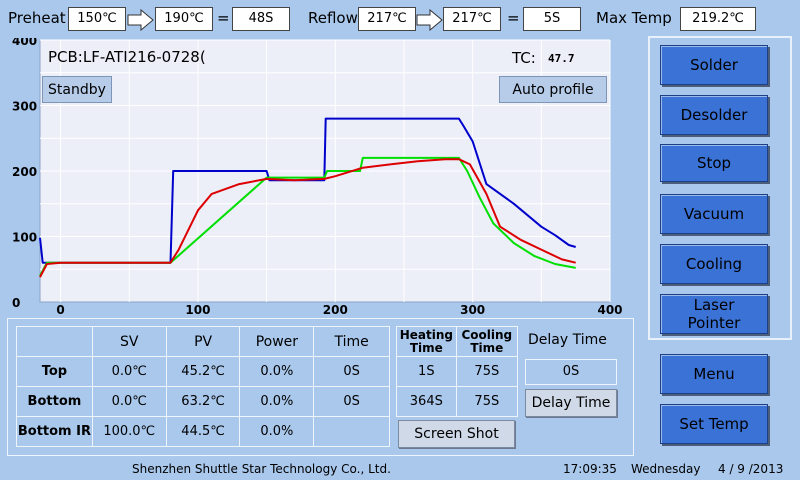 The width and height of the screenshot is (800, 480). I want to click on pv-cell: 63.2℃, so click(203, 401).